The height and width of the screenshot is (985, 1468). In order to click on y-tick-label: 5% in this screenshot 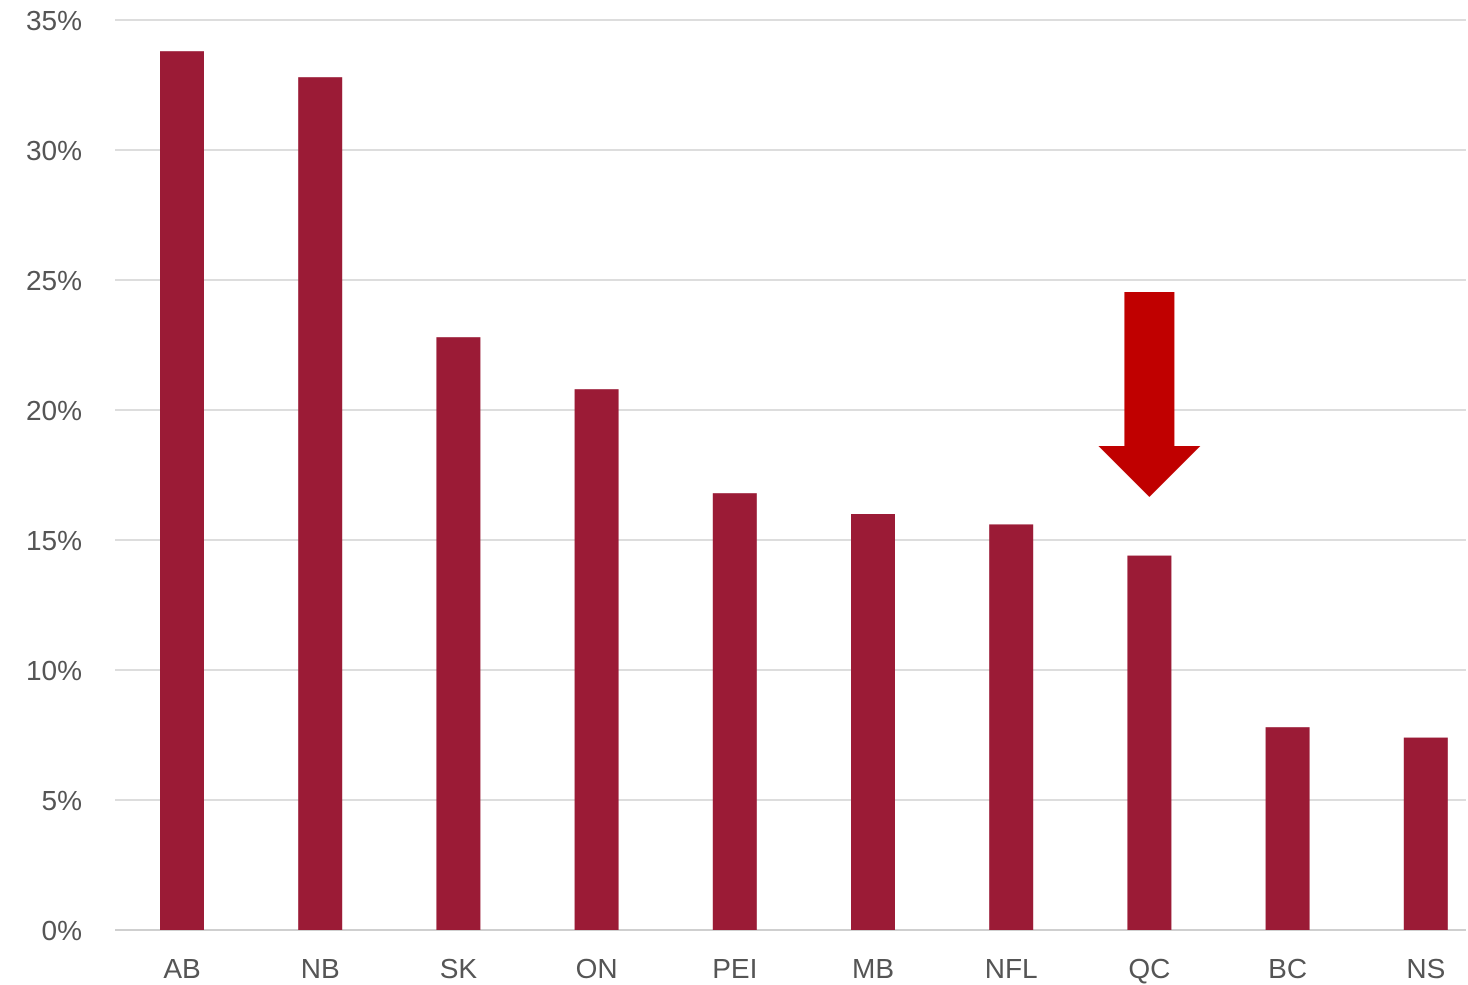, I will do `click(62, 800)`.